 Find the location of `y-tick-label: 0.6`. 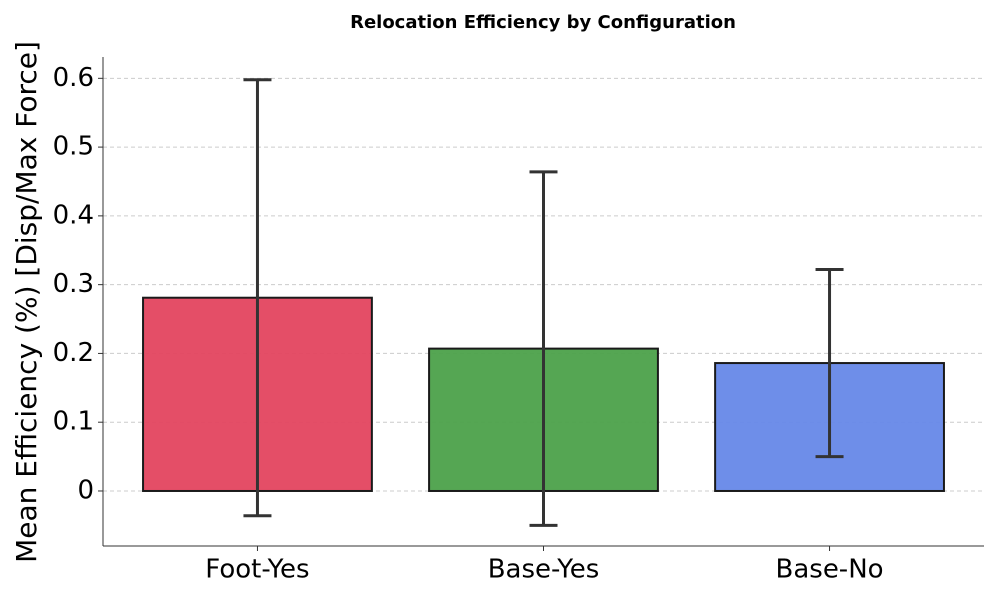

y-tick-label: 0.6 is located at coordinates (73, 78).